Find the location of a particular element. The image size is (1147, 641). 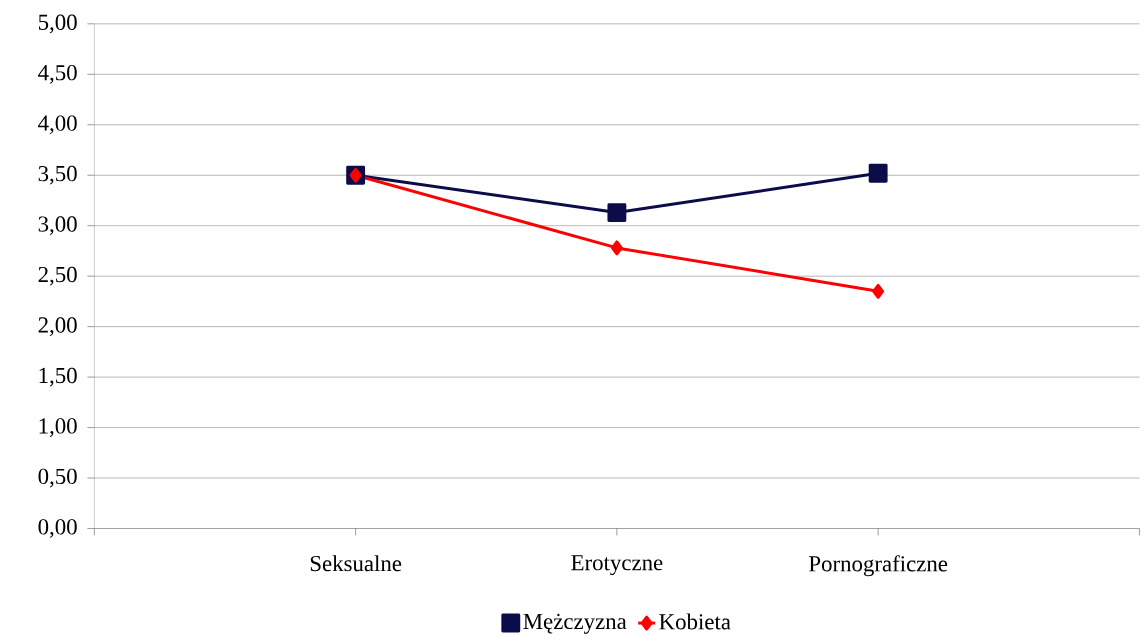

x-tick-label: Seksualne is located at coordinates (356, 563).